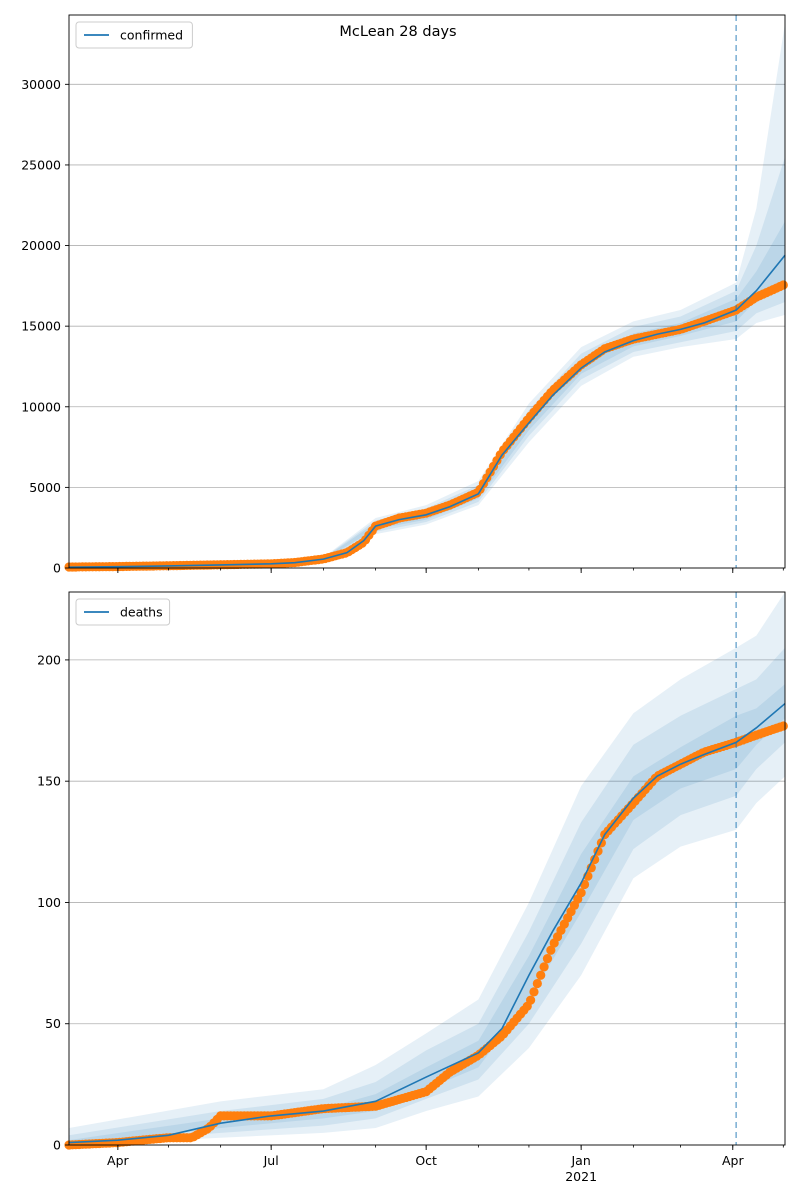 The image size is (800, 1200). What do you see at coordinates (581, 1176) in the screenshot?
I see `deaths-x-tick-sublabel: 2021` at bounding box center [581, 1176].